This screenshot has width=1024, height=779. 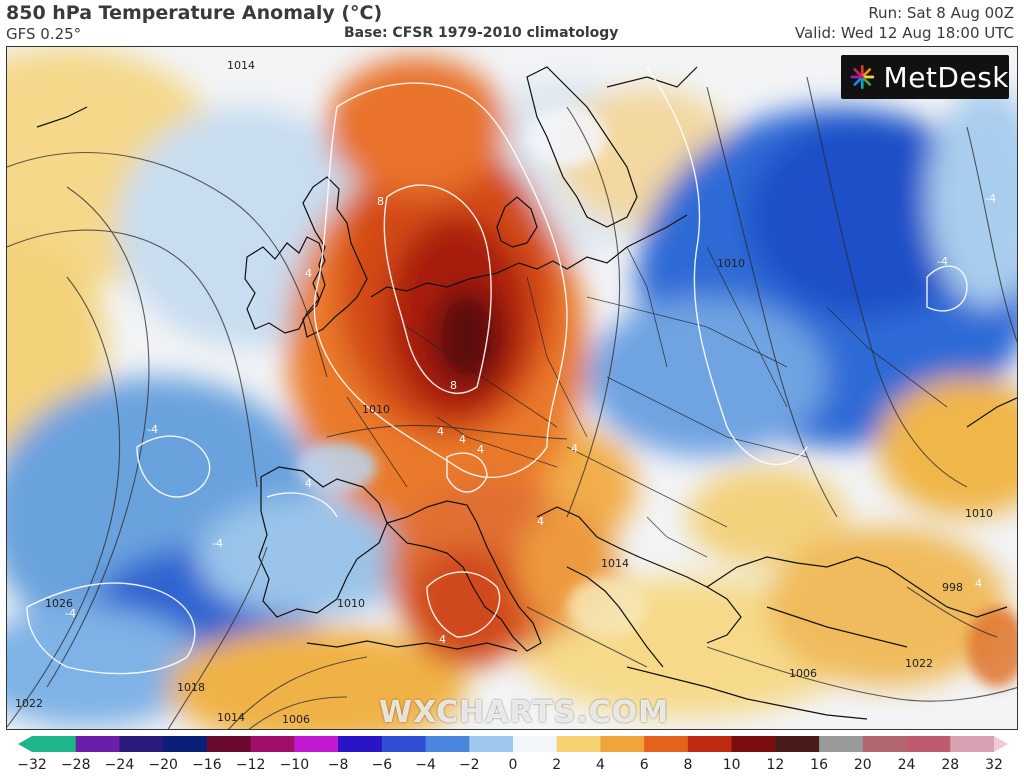 I want to click on colorbar-tick-label: 16, so click(x=819, y=765).